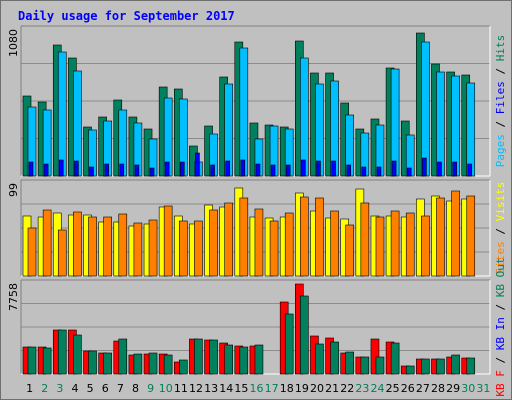 This screenshot has height=400, width=512. I want to click on panel-legend: KB F / KB In / KB Out, so click(500, 326).